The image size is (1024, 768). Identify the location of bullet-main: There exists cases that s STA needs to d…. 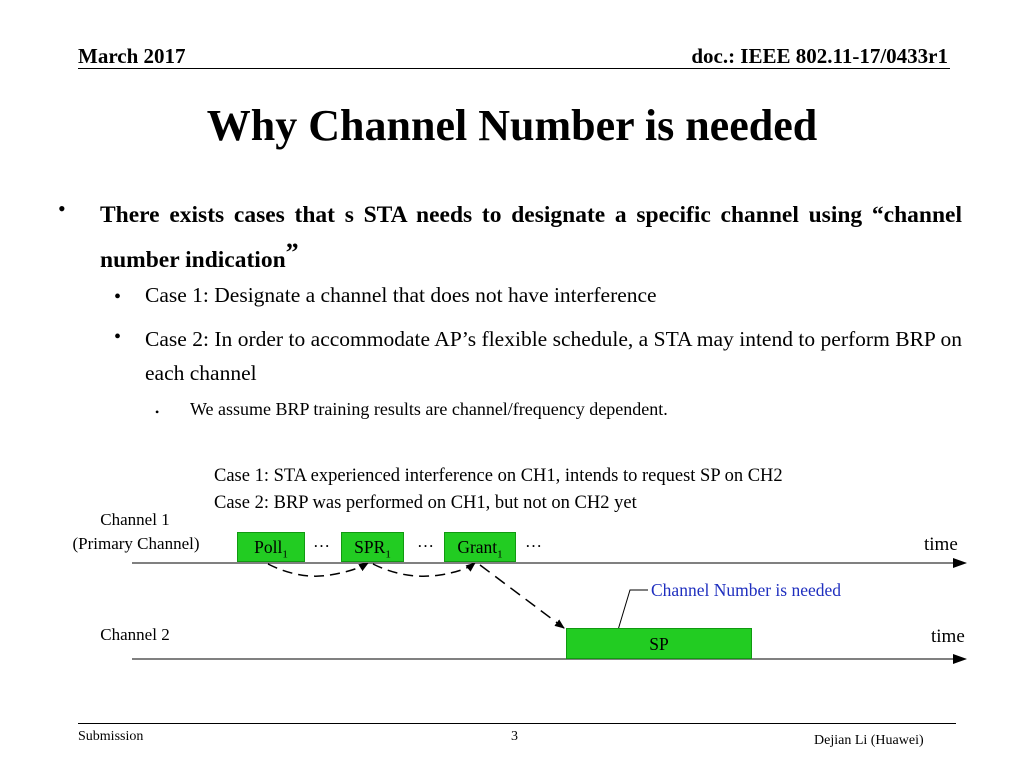
(531, 237).